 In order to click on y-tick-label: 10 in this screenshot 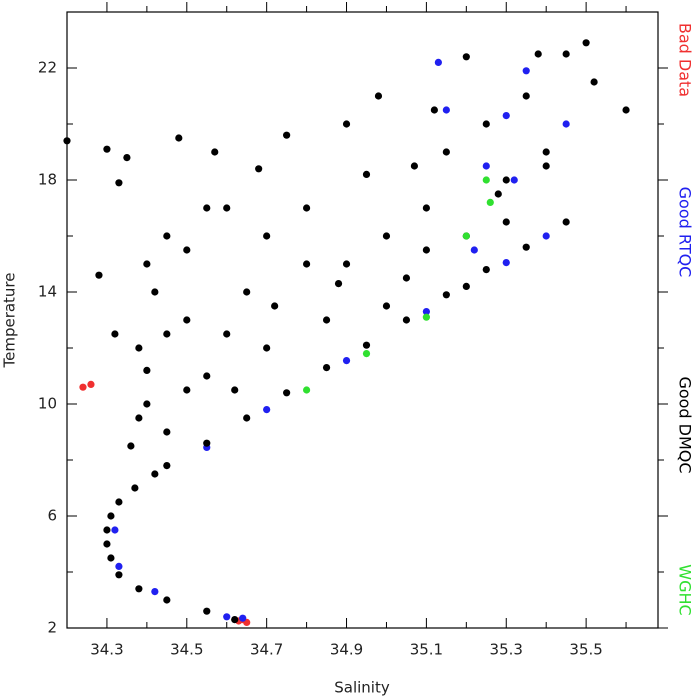, I will do `click(47, 404)`.